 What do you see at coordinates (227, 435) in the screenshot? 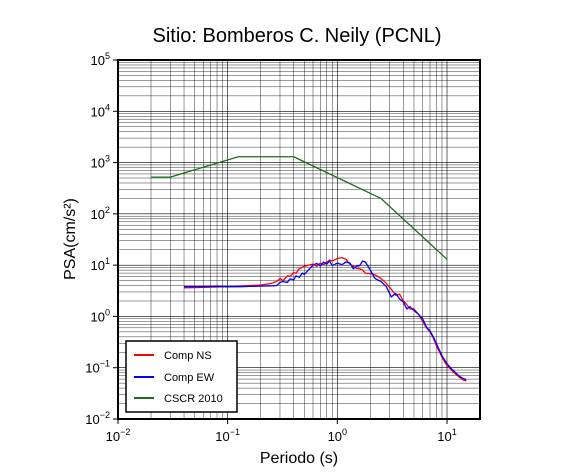
I see `x-tick-label: 10⁻¹` at bounding box center [227, 435].